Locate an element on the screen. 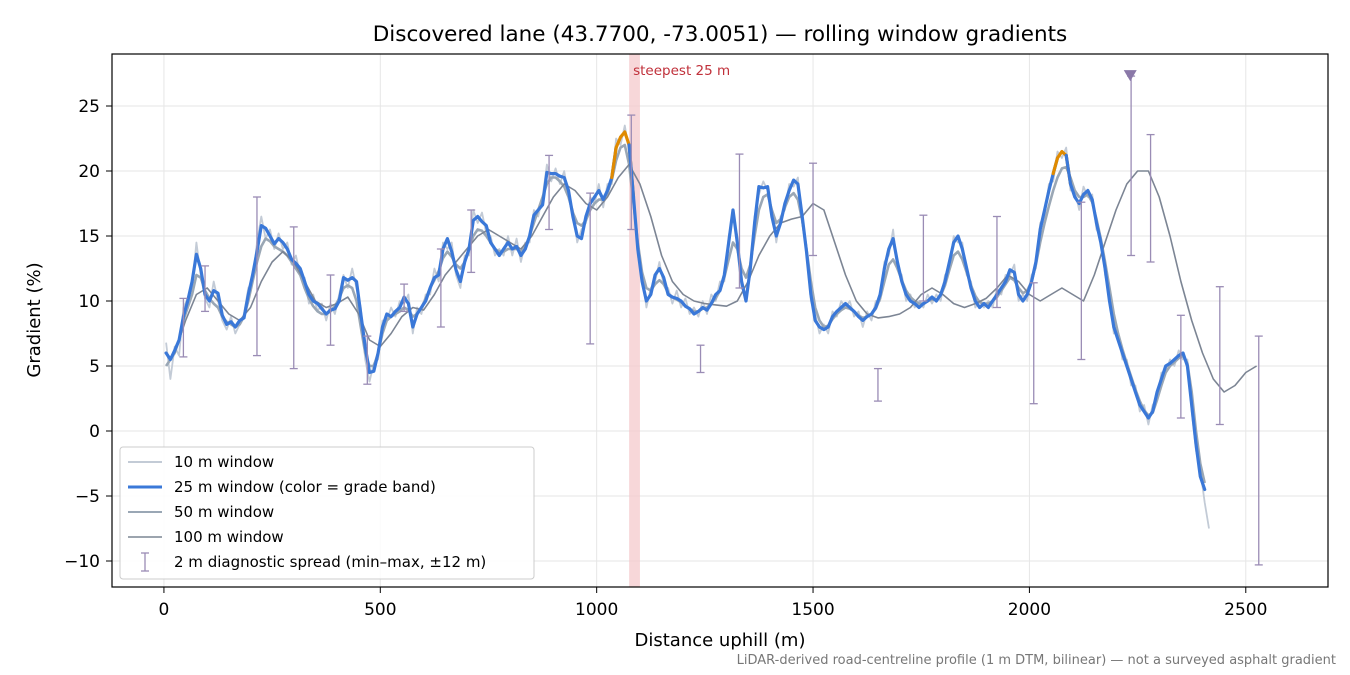 The image size is (1350, 675). steepest-band is located at coordinates (634, 320).